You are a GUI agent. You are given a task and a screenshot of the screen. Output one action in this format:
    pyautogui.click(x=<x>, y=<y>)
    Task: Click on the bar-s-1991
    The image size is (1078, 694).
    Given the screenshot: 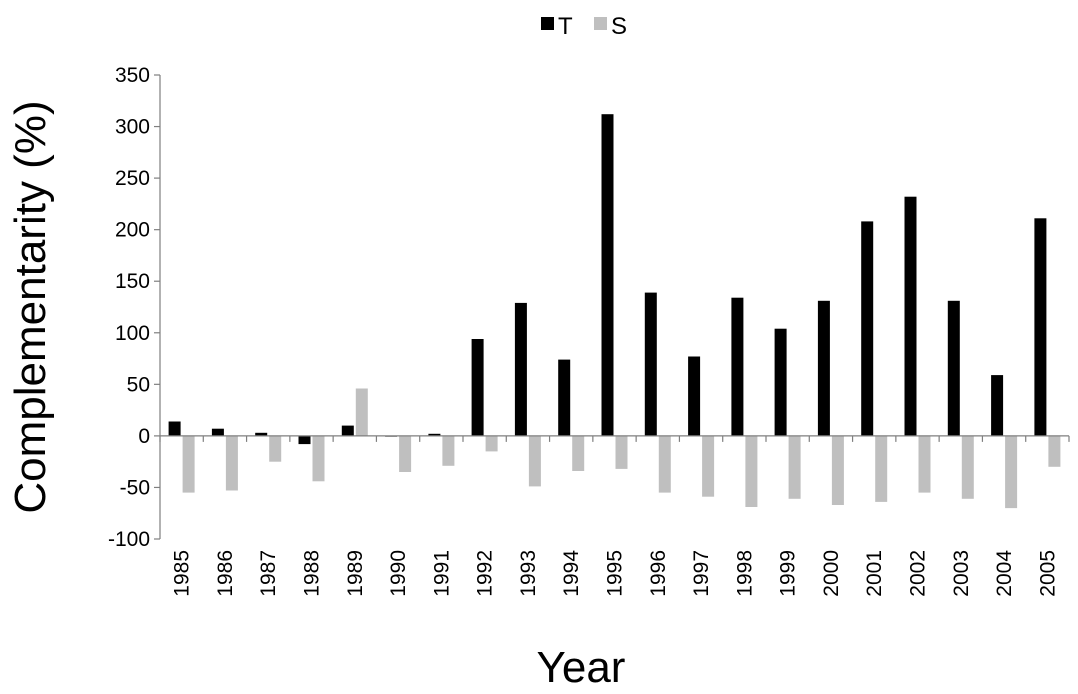 What is the action you would take?
    pyautogui.click(x=448, y=450)
    